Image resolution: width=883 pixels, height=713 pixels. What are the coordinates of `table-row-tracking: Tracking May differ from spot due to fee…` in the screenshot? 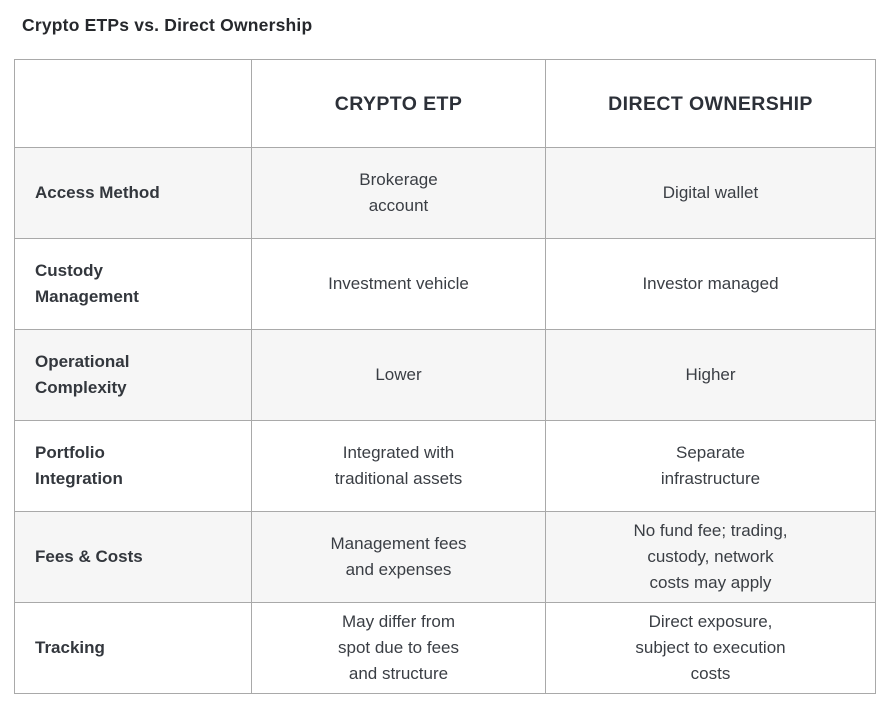 It's located at (445, 648).